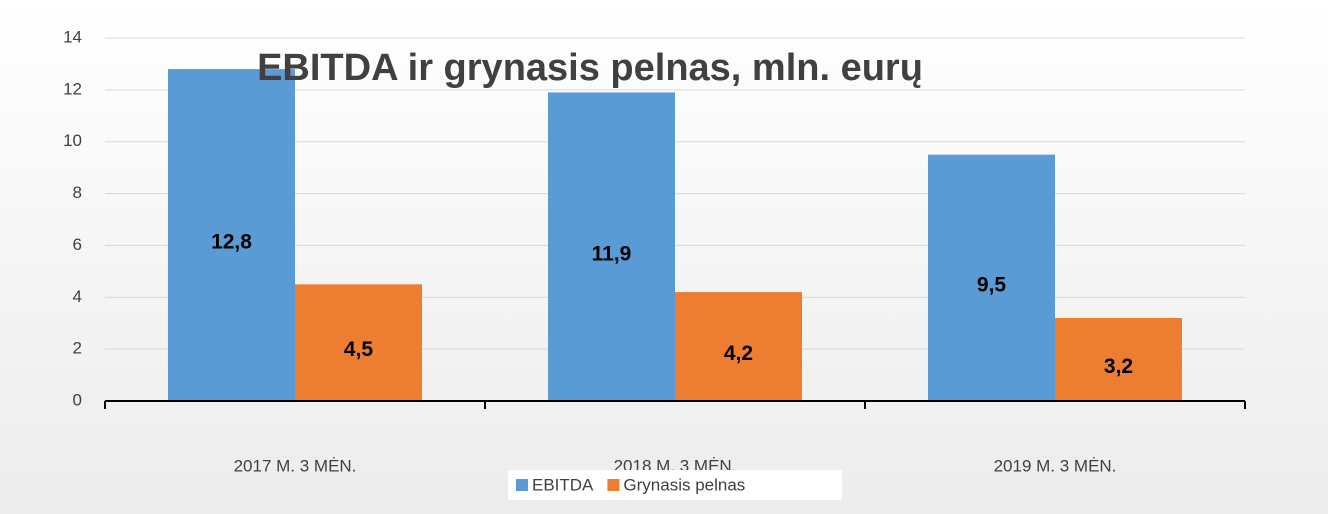 Image resolution: width=1328 pixels, height=514 pixels. Describe the element at coordinates (77, 244) in the screenshot. I see `y-tick-label: 6` at that location.